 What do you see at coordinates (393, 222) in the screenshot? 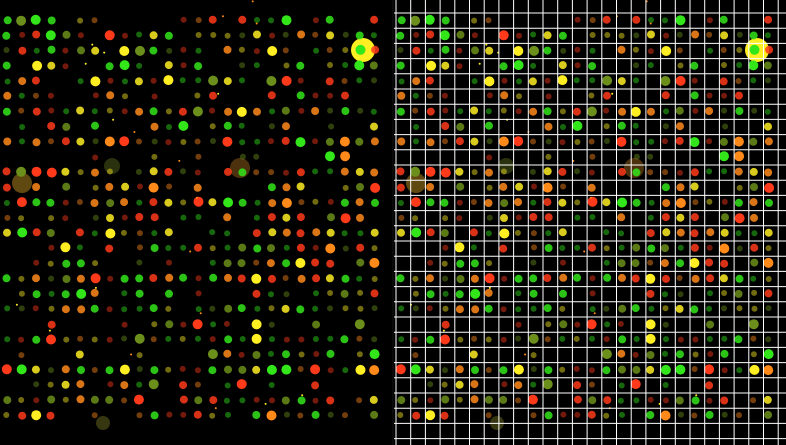
I see `panel-divider` at bounding box center [393, 222].